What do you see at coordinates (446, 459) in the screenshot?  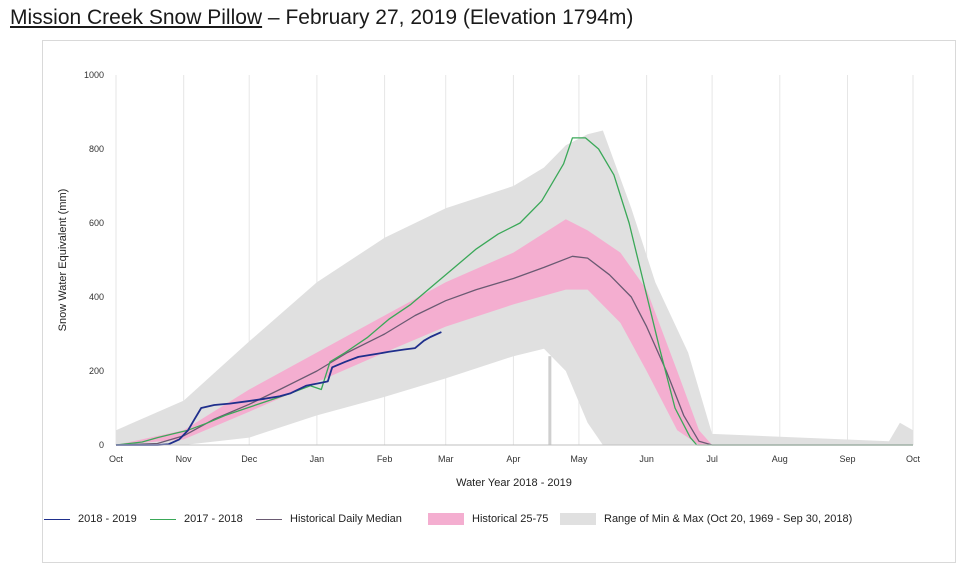 I see `x-tick-label-5: Mar` at bounding box center [446, 459].